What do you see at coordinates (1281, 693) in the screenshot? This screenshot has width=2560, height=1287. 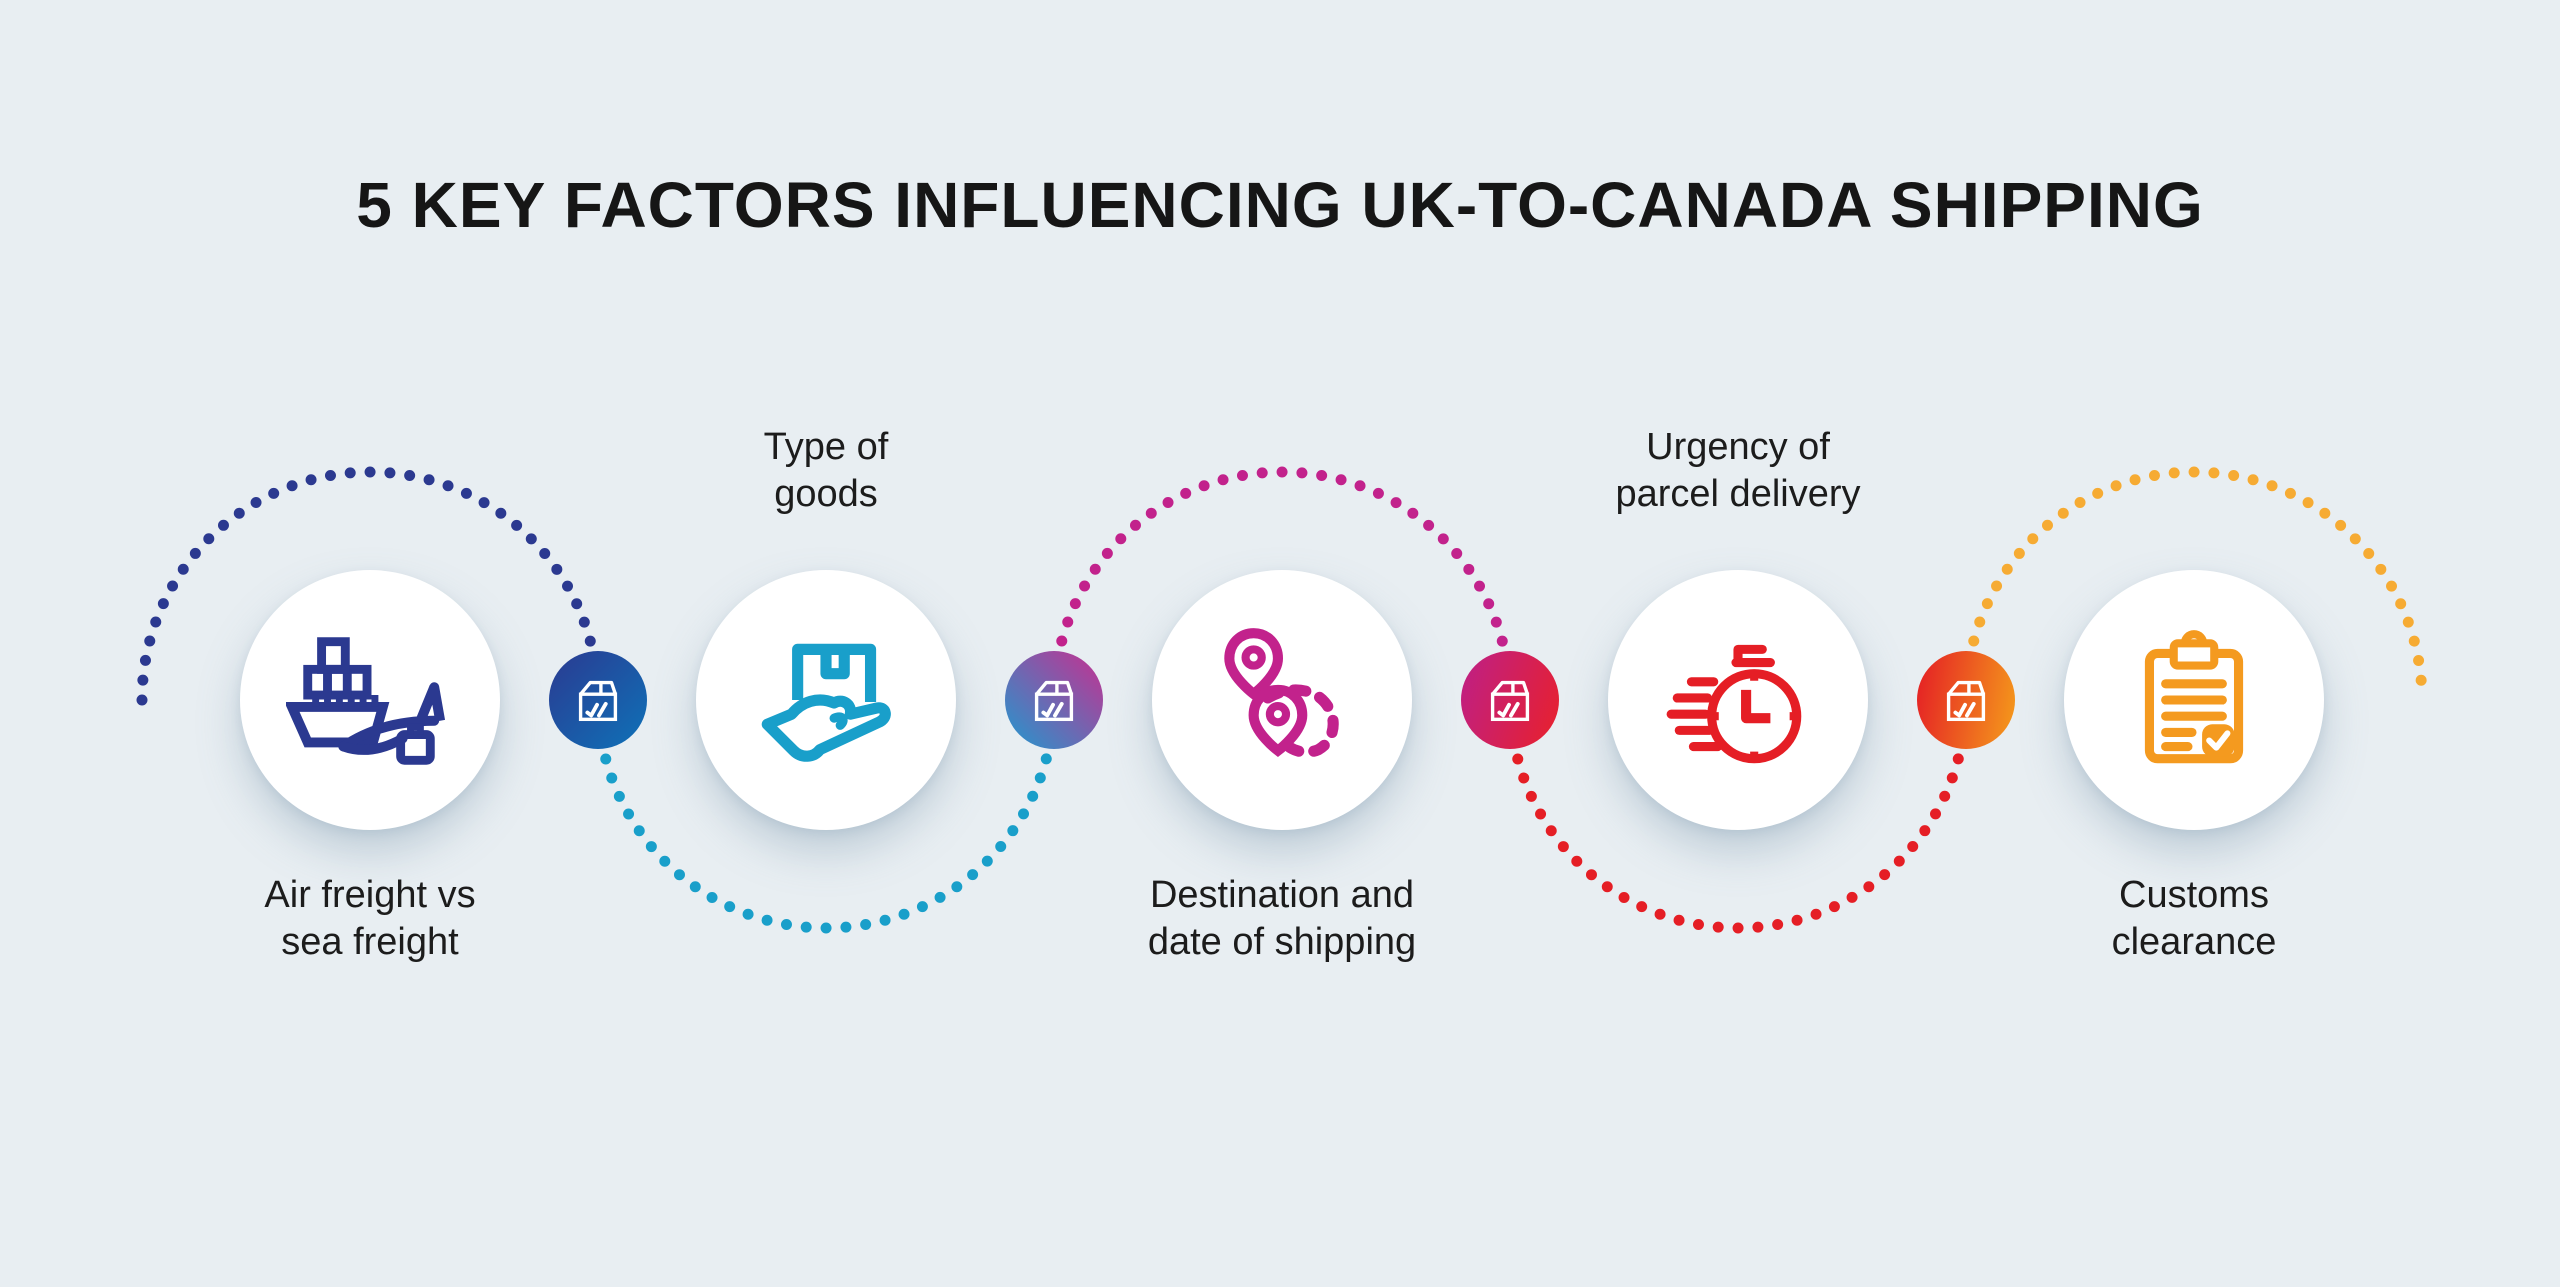 I see `destination-route-icon` at bounding box center [1281, 693].